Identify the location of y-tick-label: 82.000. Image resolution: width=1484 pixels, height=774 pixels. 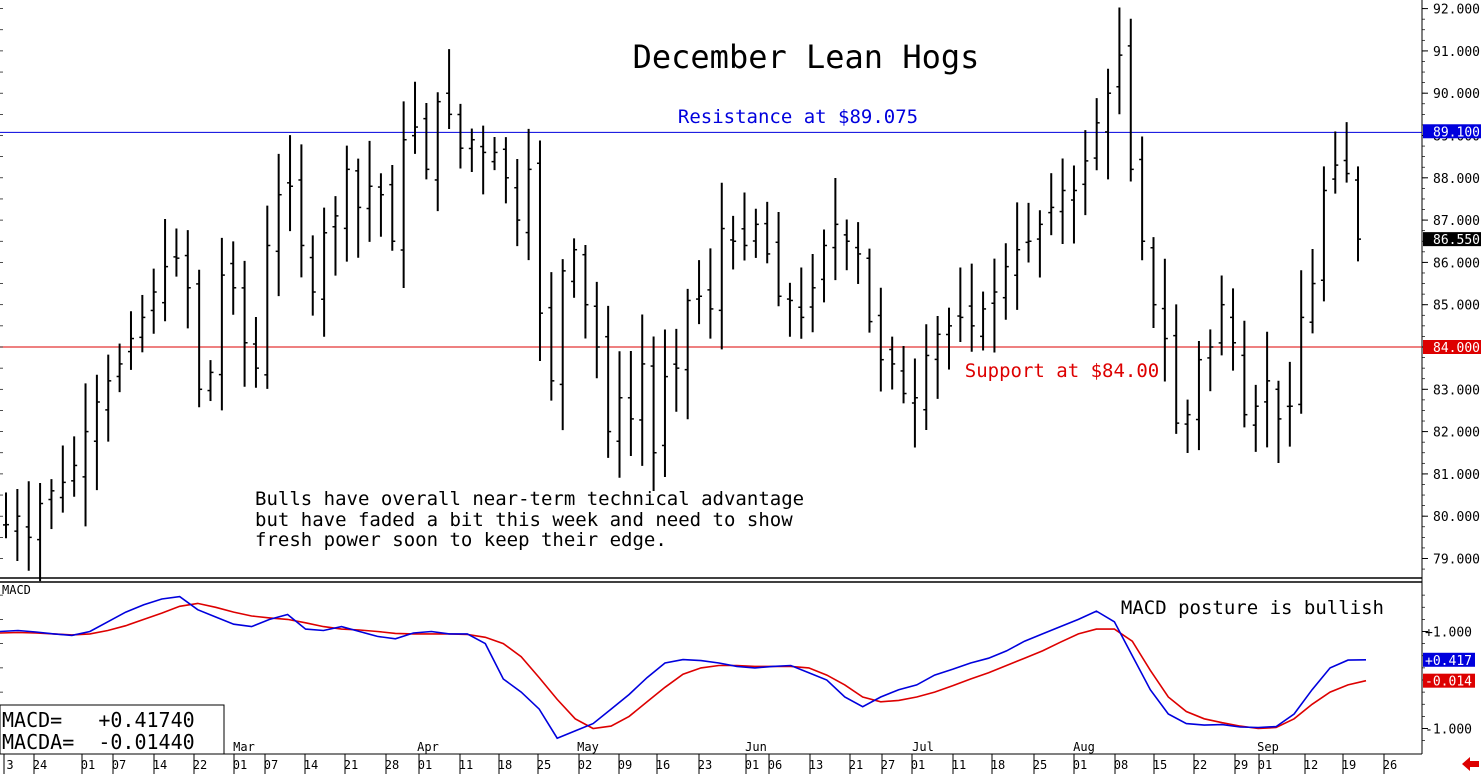
(1456, 433).